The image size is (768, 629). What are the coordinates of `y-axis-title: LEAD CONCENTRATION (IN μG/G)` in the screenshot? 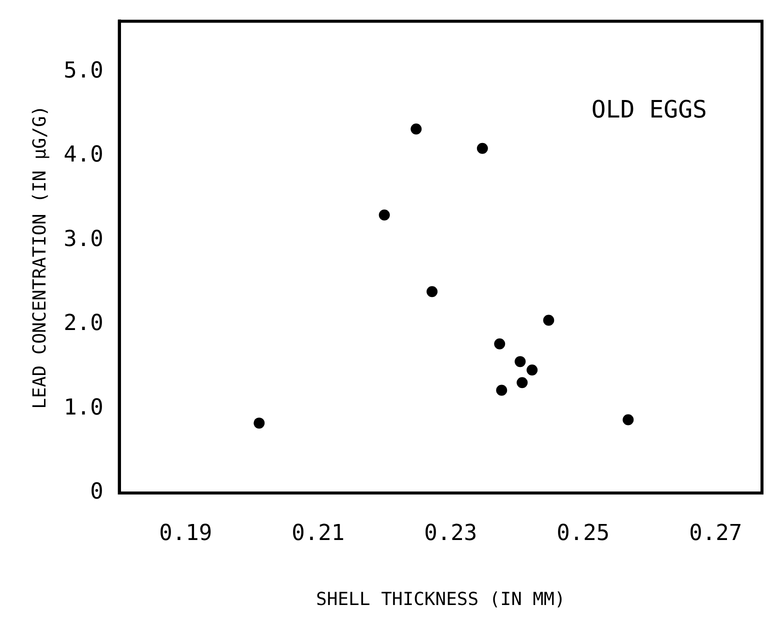 It's located at (39, 257).